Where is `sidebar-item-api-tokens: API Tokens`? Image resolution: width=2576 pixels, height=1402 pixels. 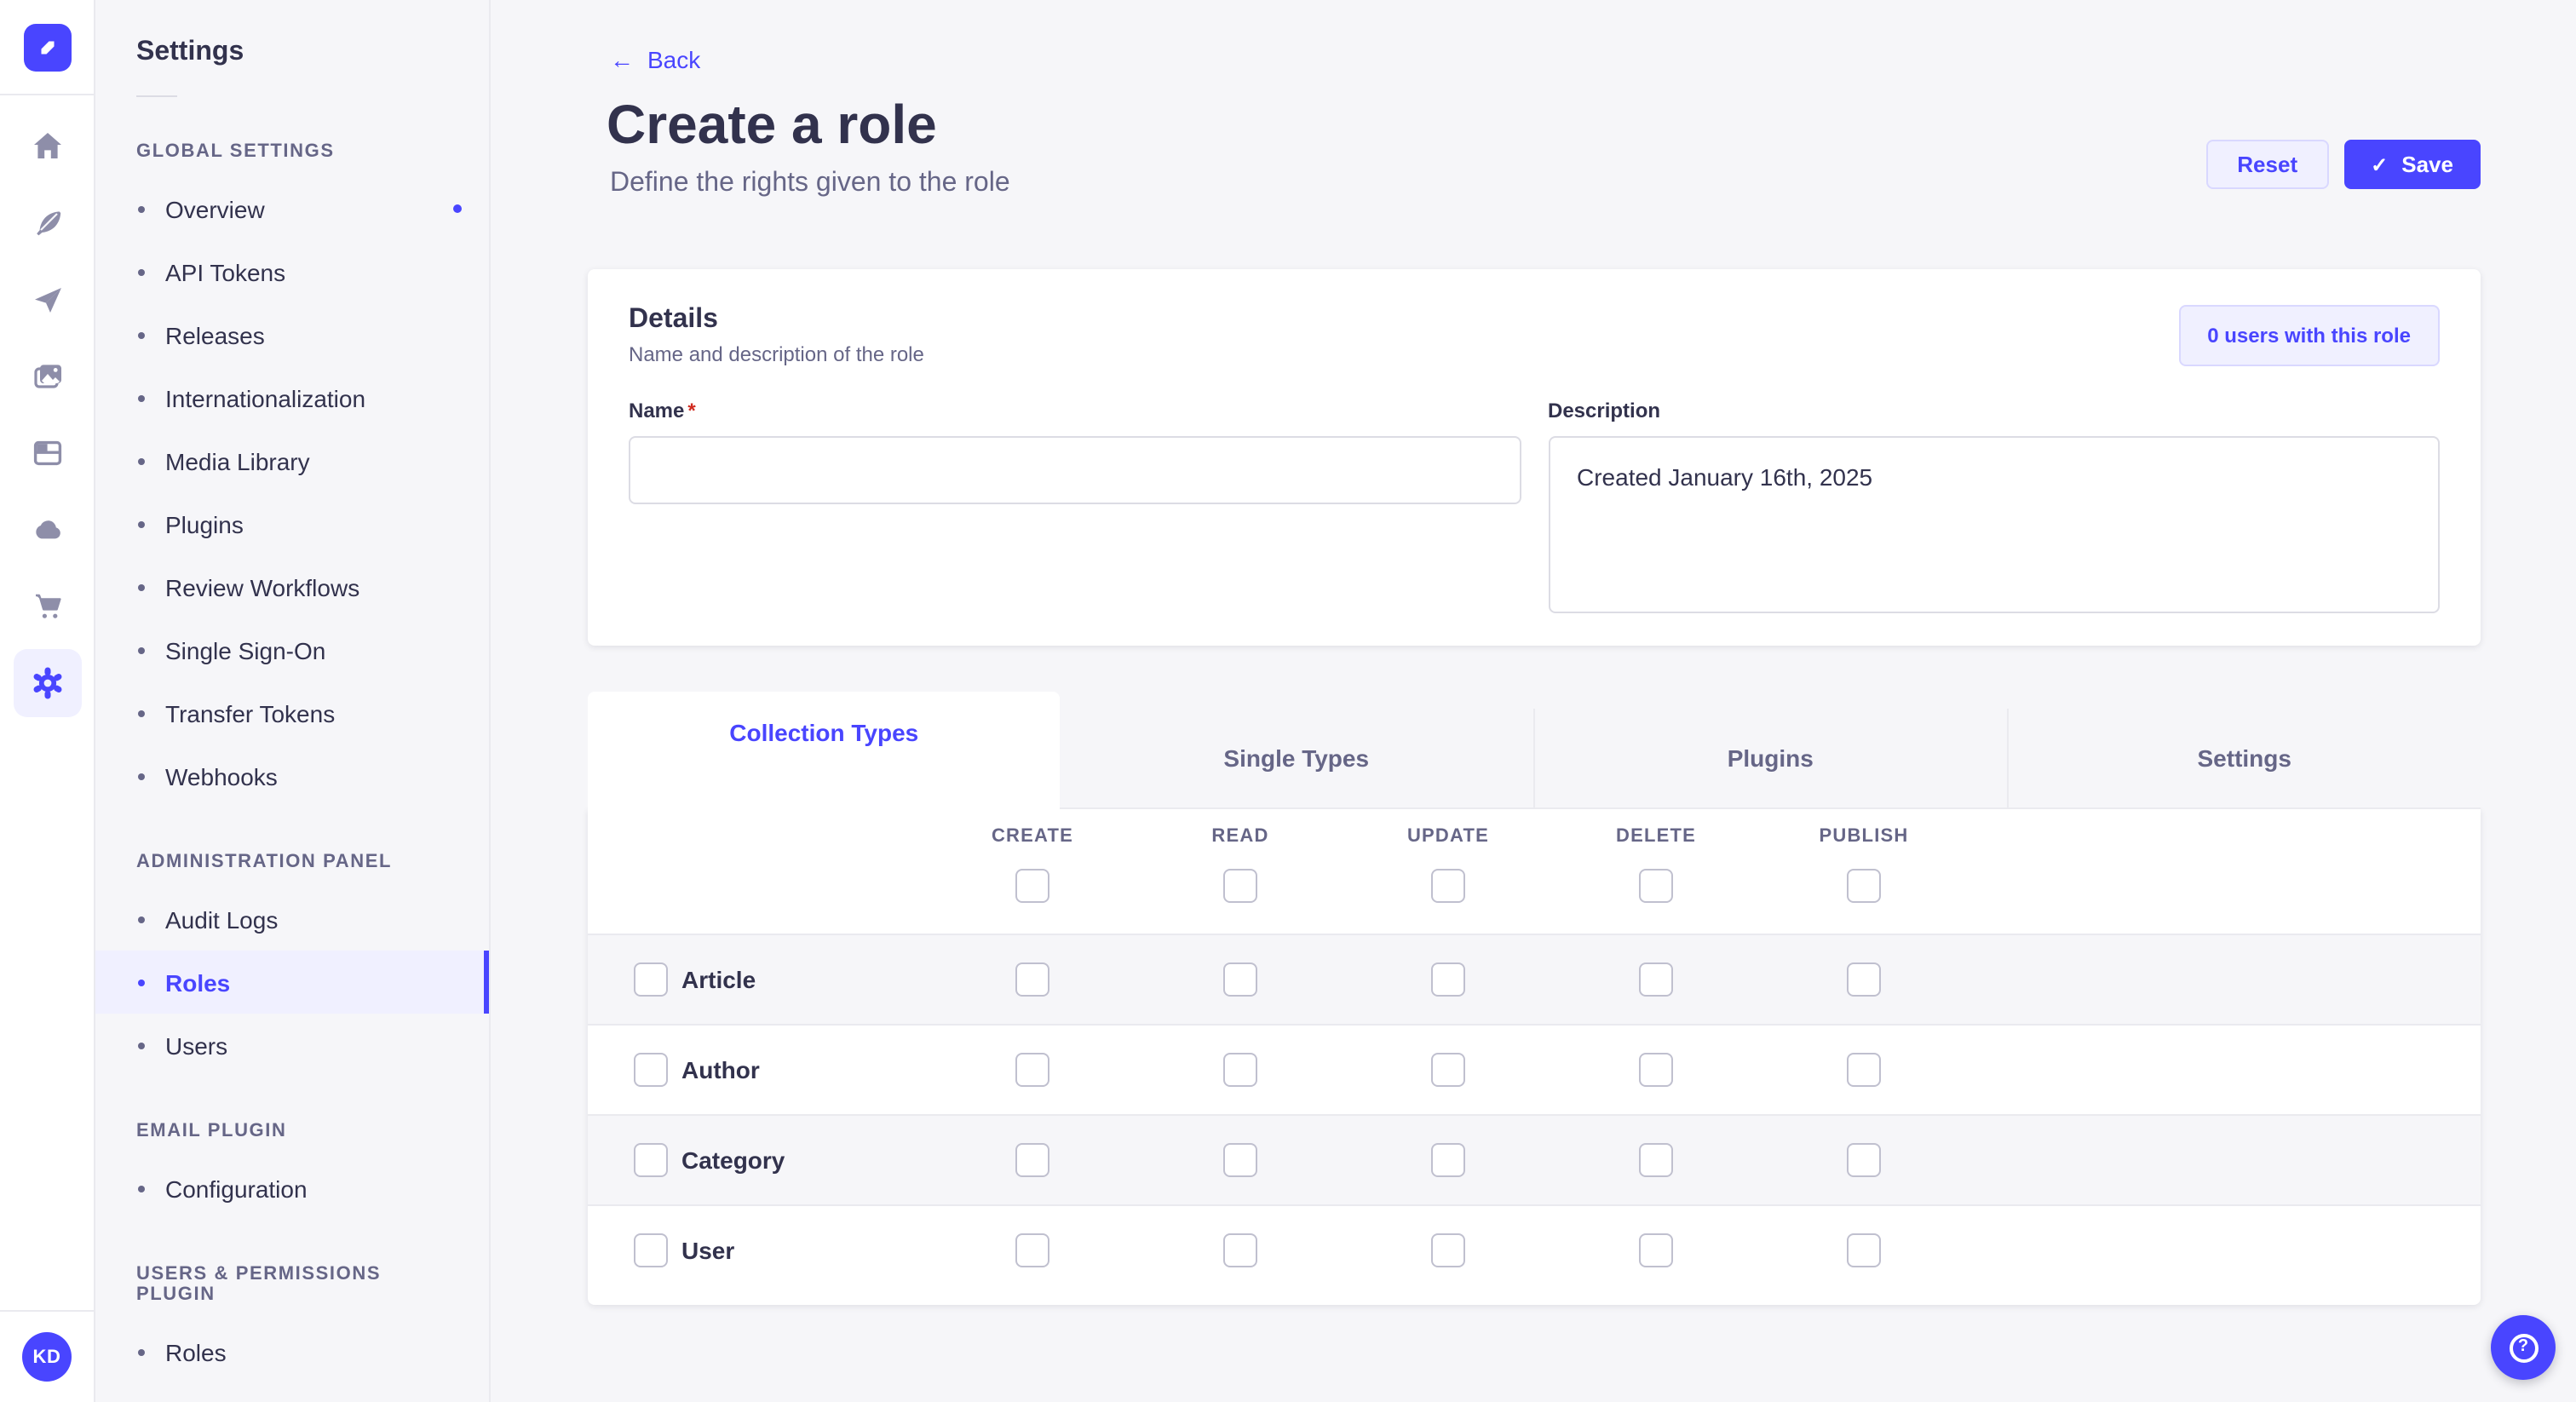
sidebar-item-api-tokens: API Tokens is located at coordinates (292, 271).